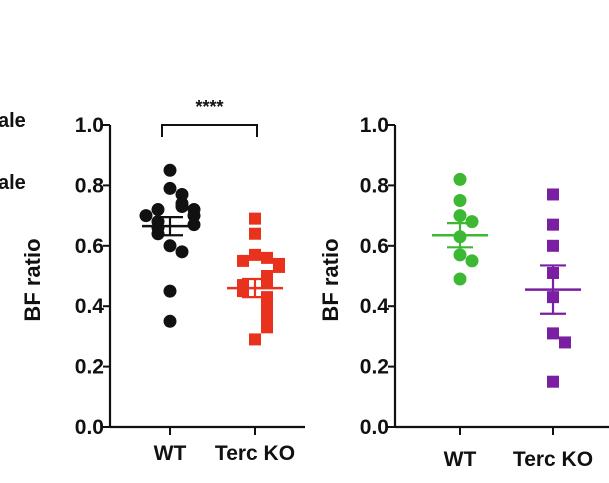 Image resolution: width=609 pixels, height=483 pixels. I want to click on significance-label: ****, so click(209, 107).